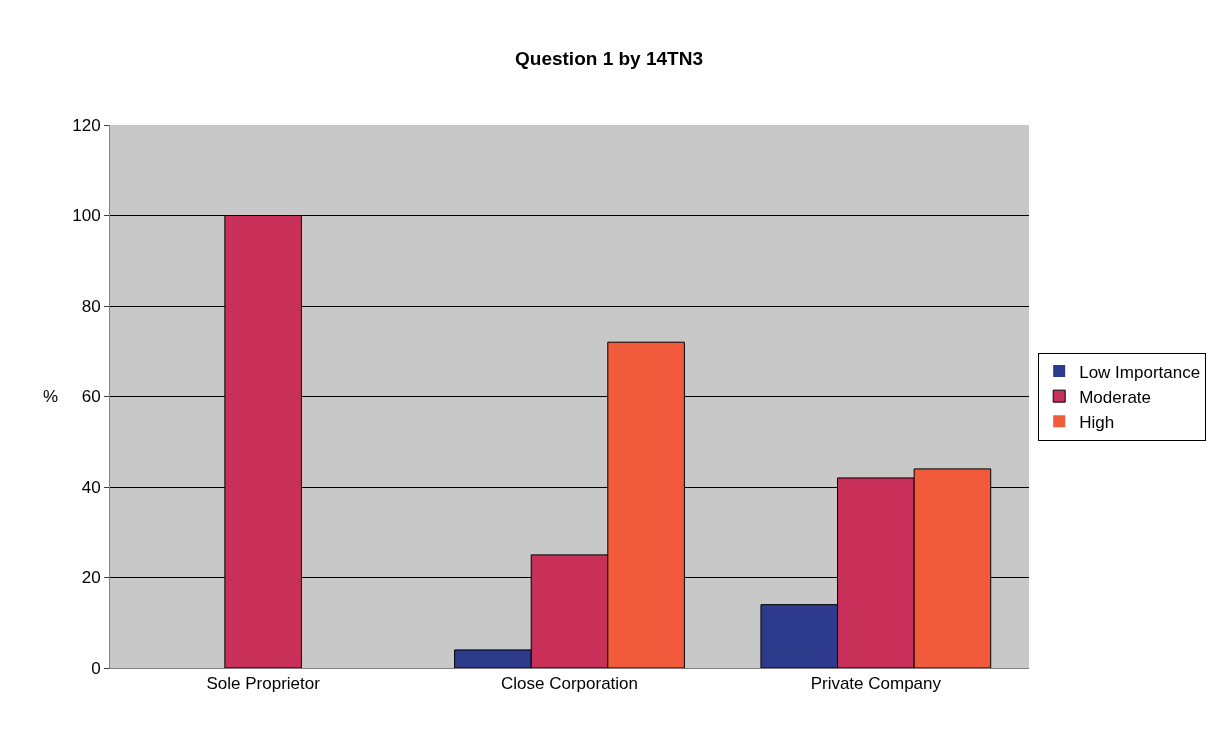 Image resolution: width=1218 pixels, height=738 pixels. I want to click on y-tick-label: 20, so click(91, 578).